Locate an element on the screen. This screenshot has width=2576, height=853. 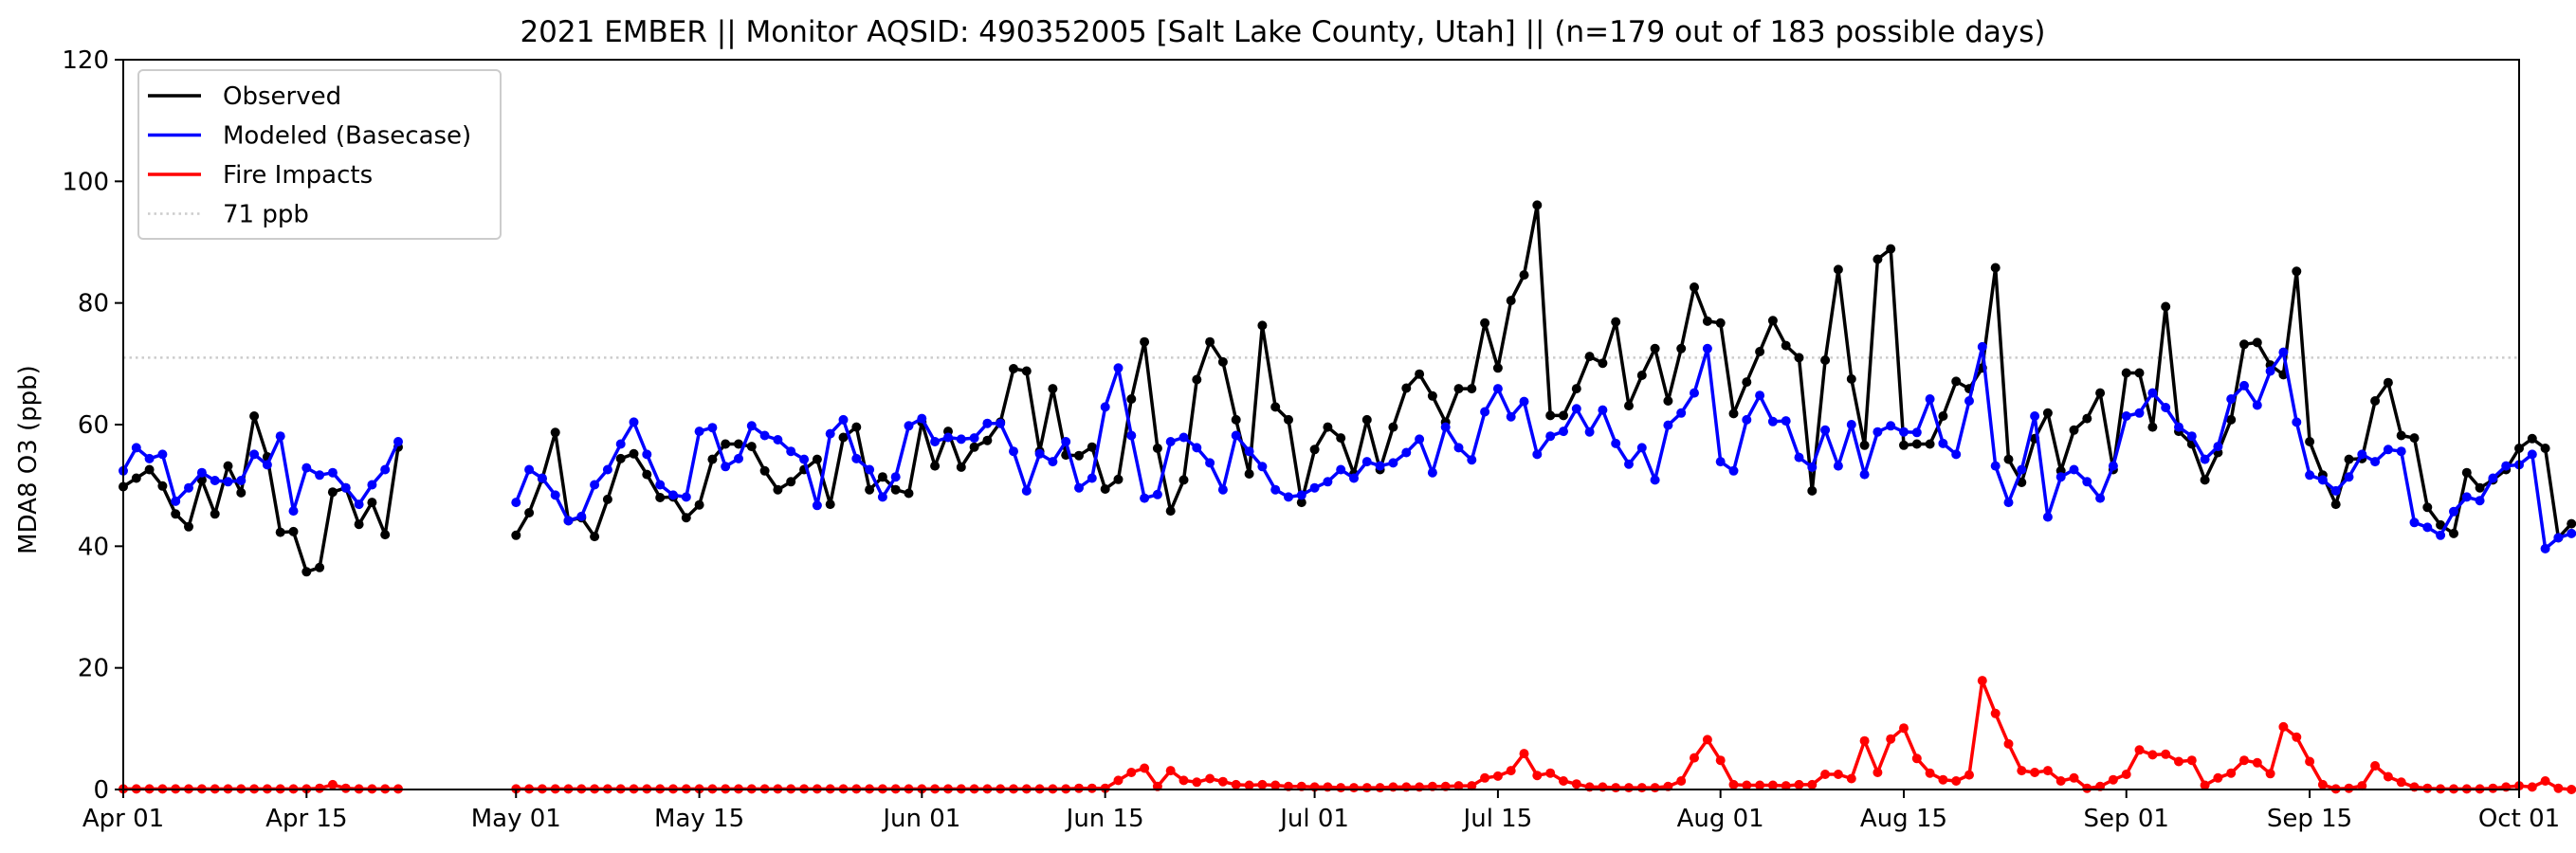
y-tick-label: 0 is located at coordinates (101, 790).